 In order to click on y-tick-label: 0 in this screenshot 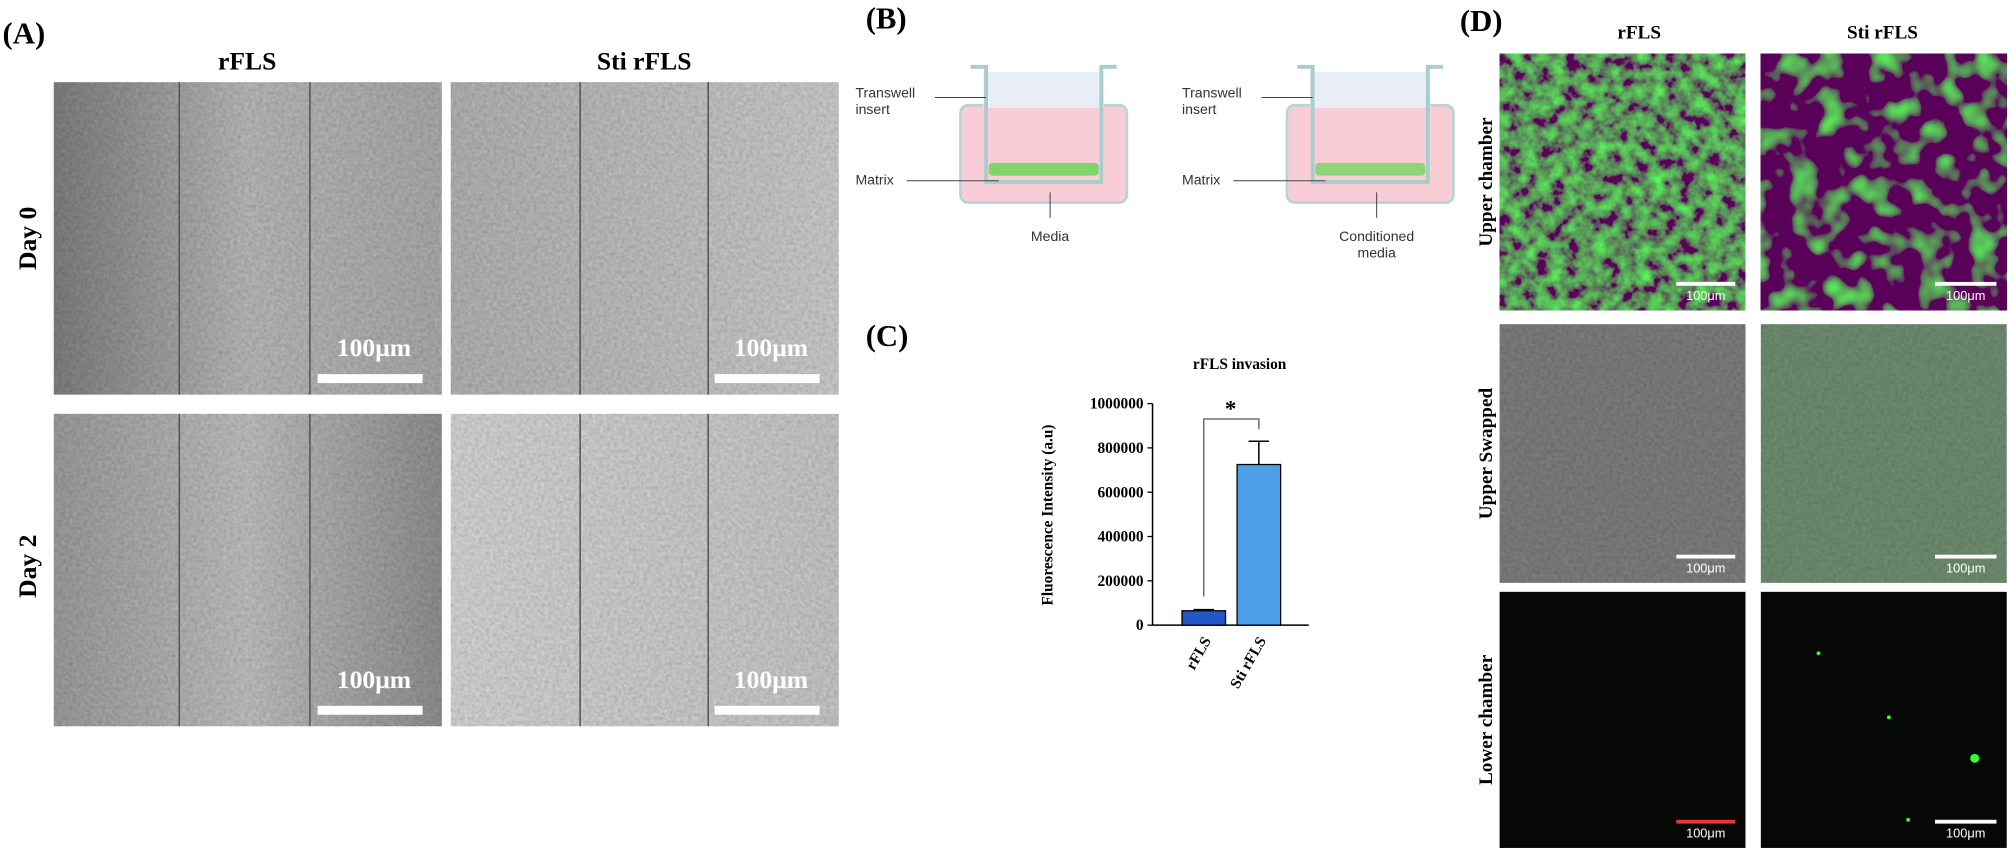, I will do `click(1140, 625)`.